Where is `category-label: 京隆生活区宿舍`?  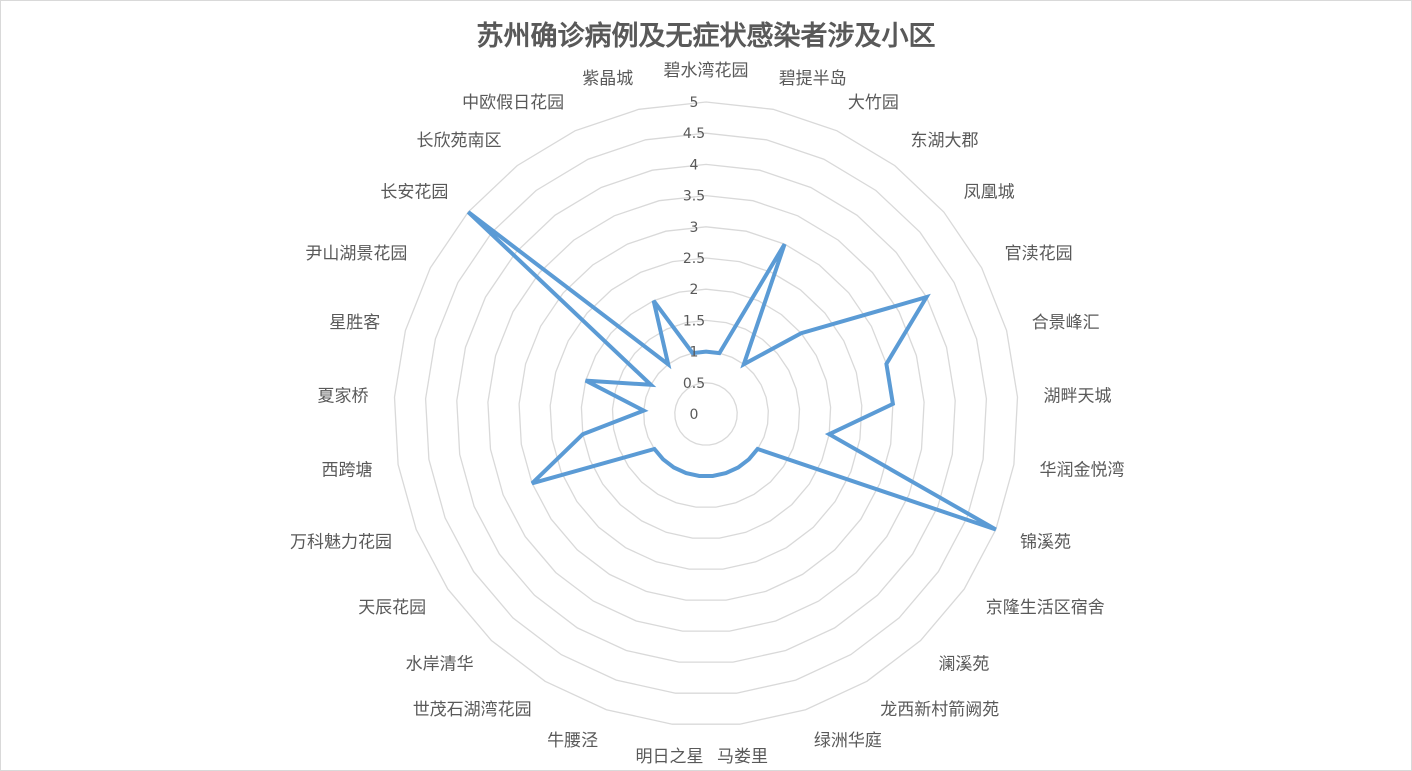
category-label: 京隆生活区宿舍 is located at coordinates (1045, 608).